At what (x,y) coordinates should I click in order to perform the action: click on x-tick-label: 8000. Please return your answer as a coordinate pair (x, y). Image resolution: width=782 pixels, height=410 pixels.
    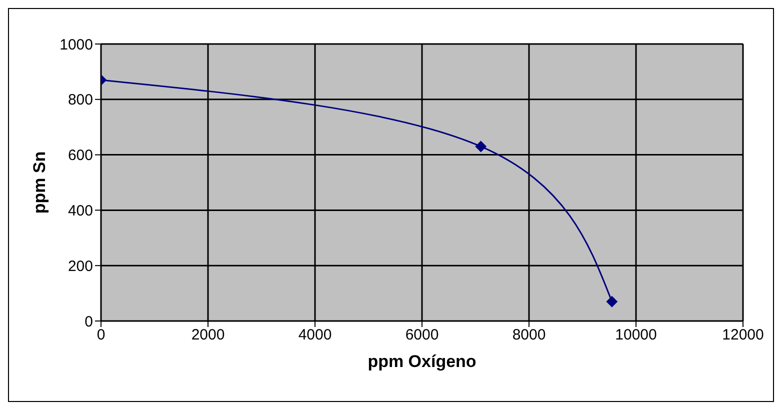
    Looking at the image, I should click on (529, 335).